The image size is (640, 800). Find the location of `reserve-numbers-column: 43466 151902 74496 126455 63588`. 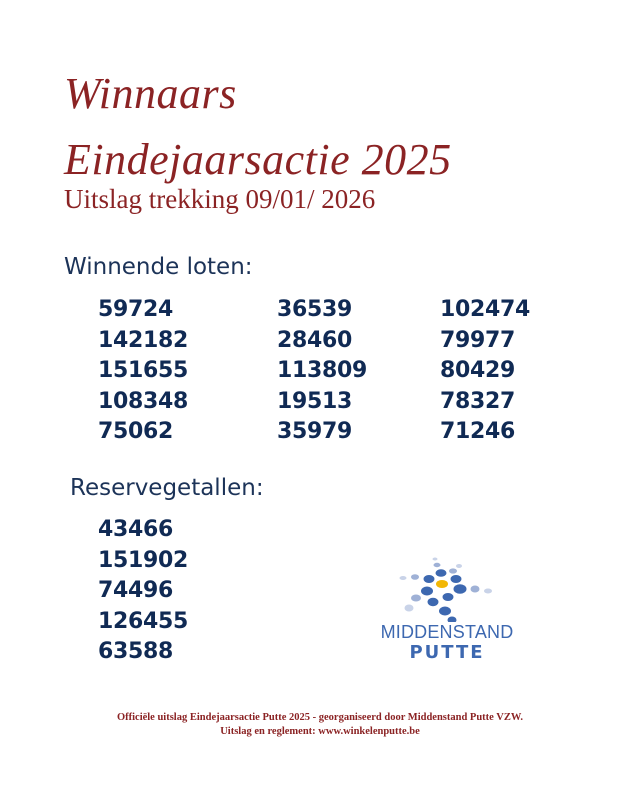

reserve-numbers-column: 43466 151902 74496 126455 63588 is located at coordinates (143, 591).